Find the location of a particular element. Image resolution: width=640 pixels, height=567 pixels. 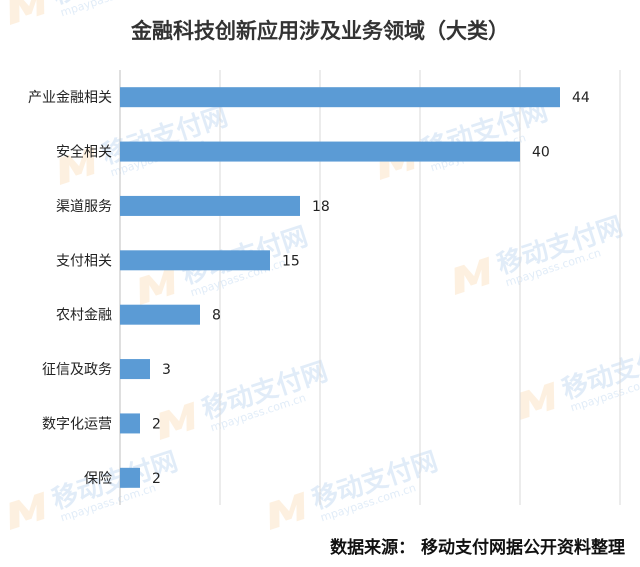

category-label: 农村金融 is located at coordinates (84, 316).